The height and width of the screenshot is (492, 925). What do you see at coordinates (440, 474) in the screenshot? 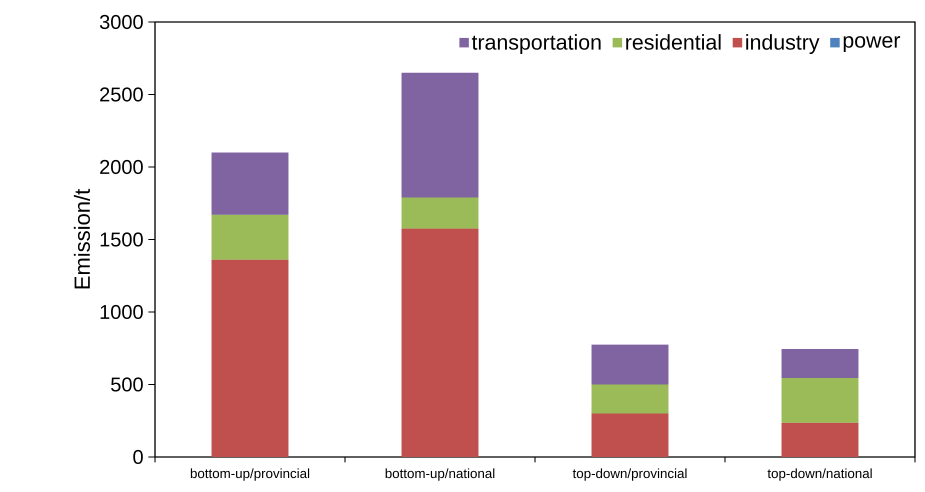
I see `x-tick-label: bottom-up/national` at bounding box center [440, 474].